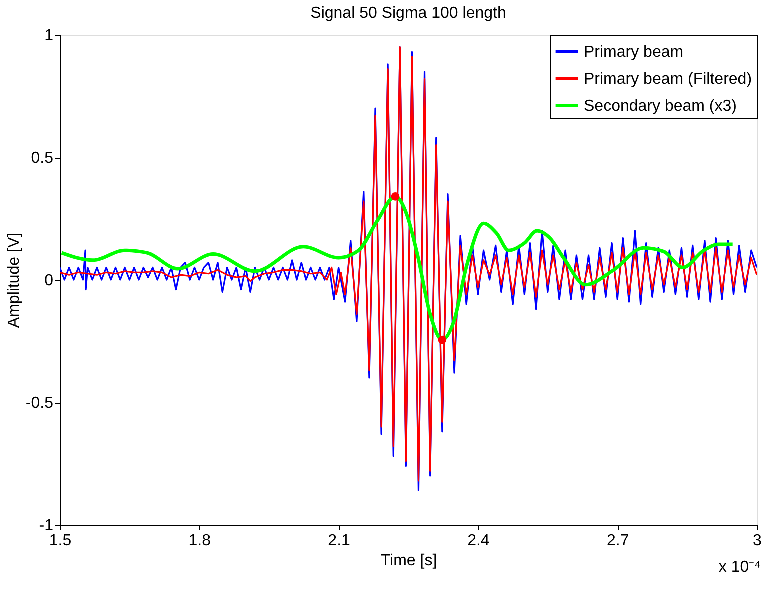 Image resolution: width=769 pixels, height=604 pixels. I want to click on x-tick-label: 2.7, so click(618, 541).